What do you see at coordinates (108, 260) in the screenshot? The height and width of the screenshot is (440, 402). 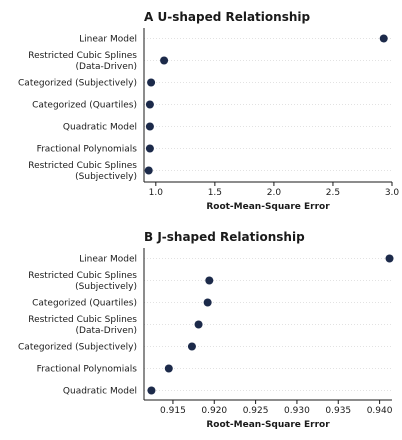 I see `panel-b-category-label: Linear Model` at bounding box center [108, 260].